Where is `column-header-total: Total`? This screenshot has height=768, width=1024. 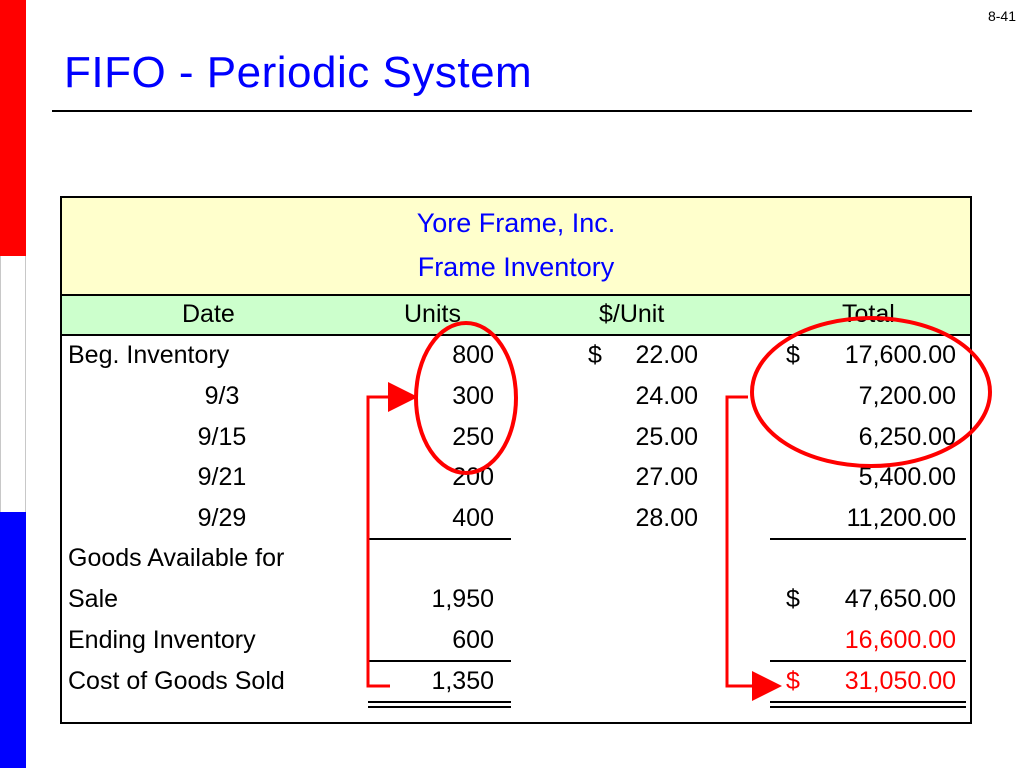
column-header-total: Total is located at coordinates (868, 314).